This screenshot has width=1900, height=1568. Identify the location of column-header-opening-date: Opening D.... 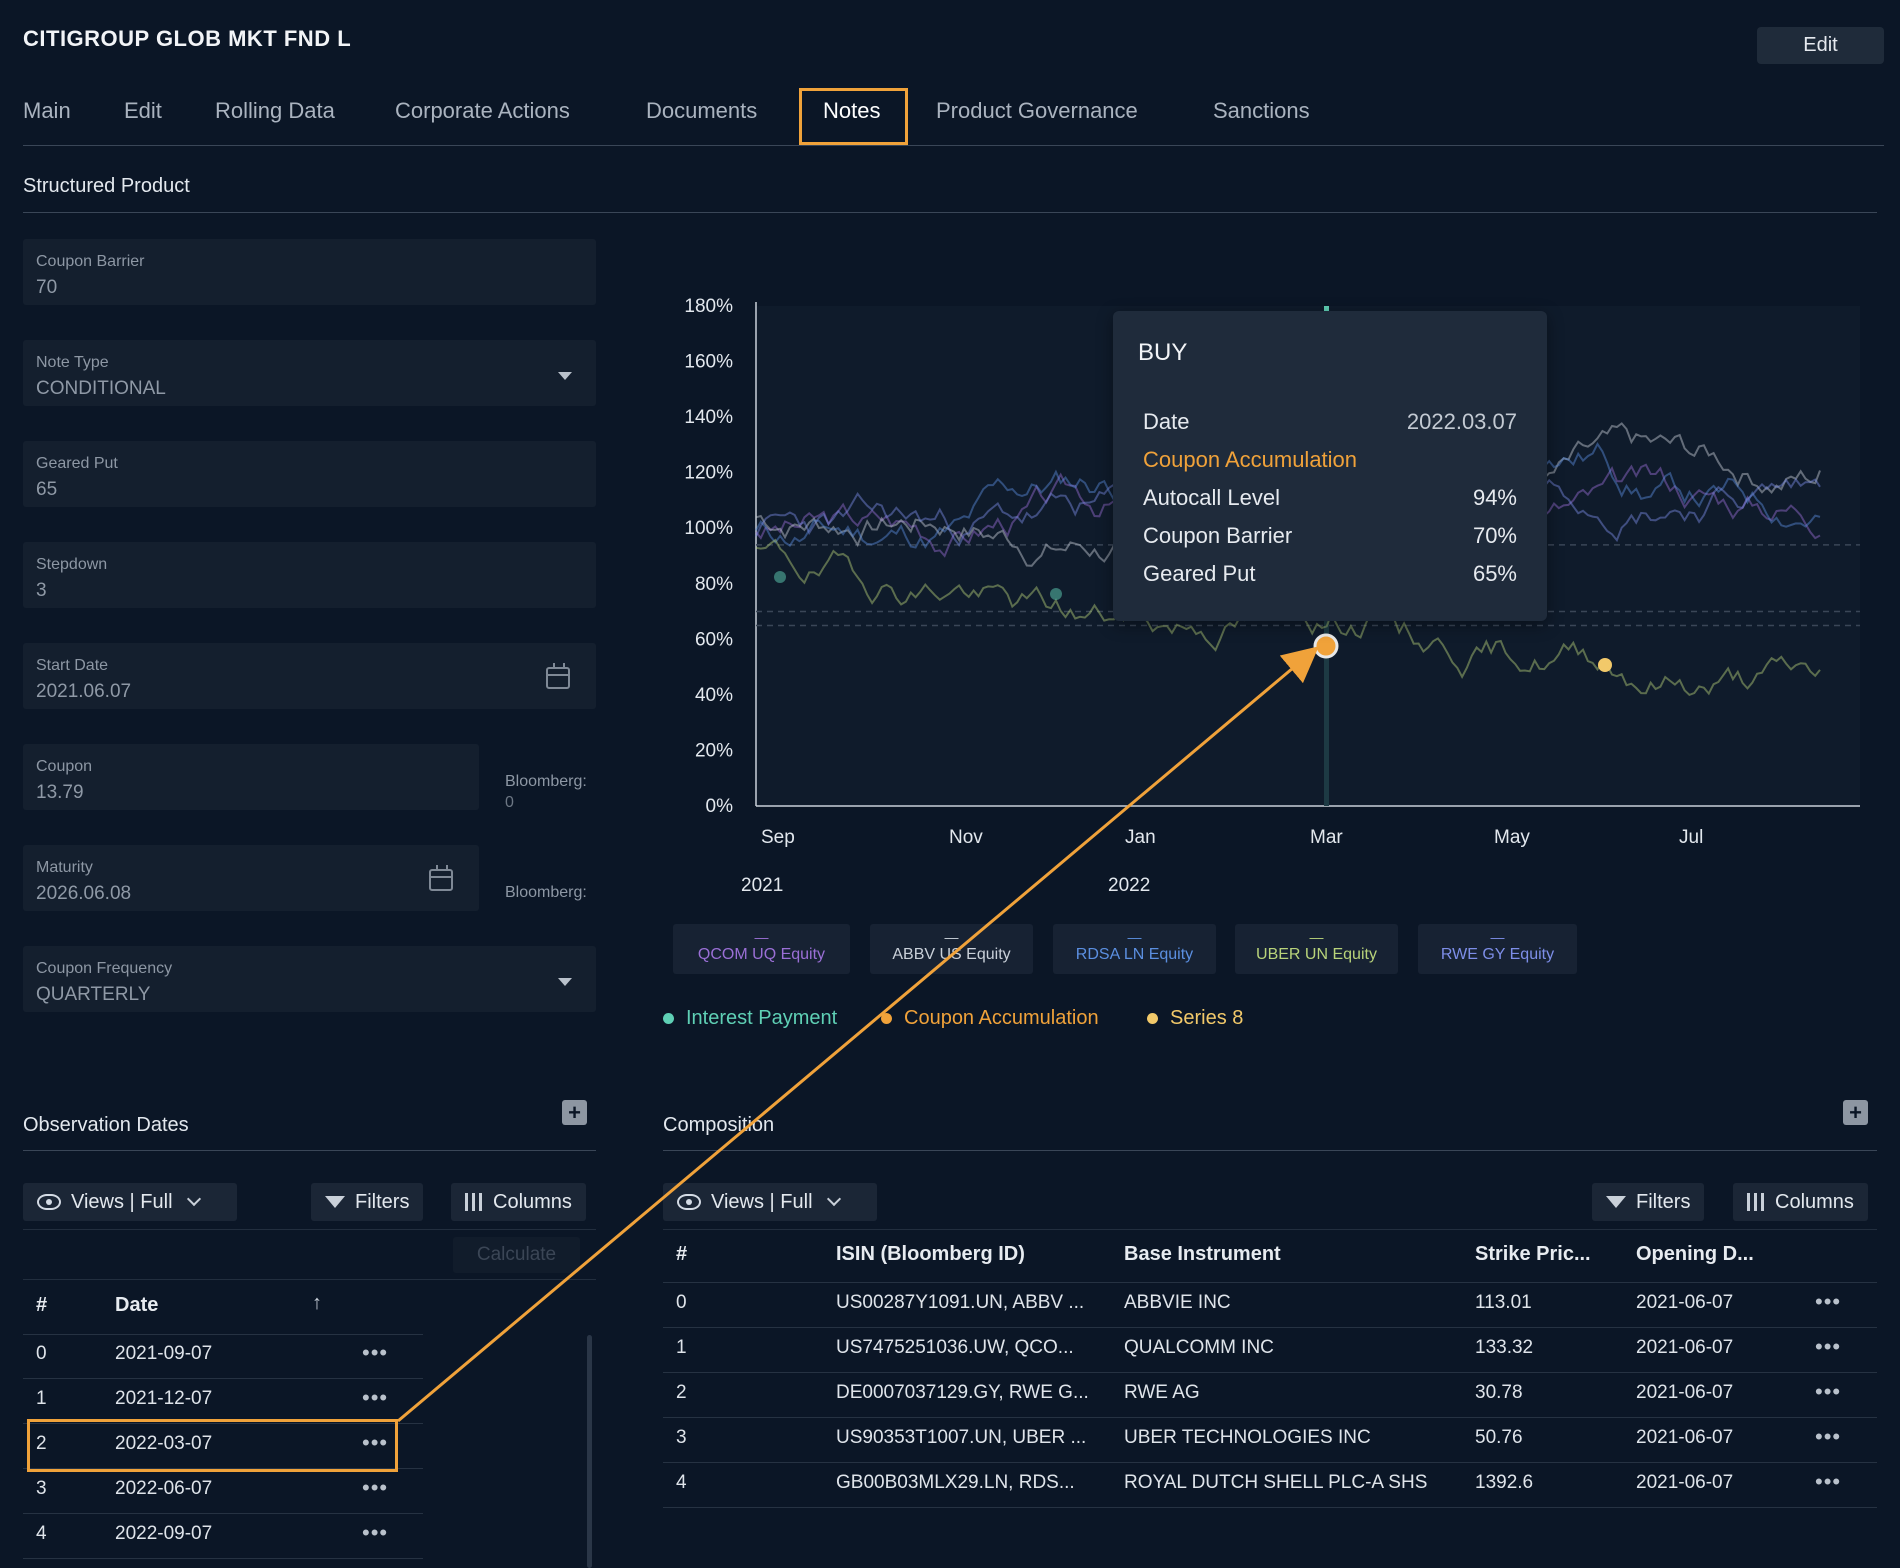
(1695, 1254).